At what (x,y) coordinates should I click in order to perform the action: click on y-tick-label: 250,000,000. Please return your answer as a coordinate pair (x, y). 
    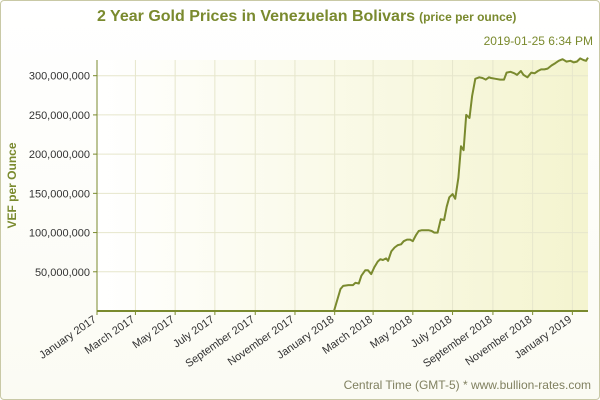
    Looking at the image, I should click on (59, 116).